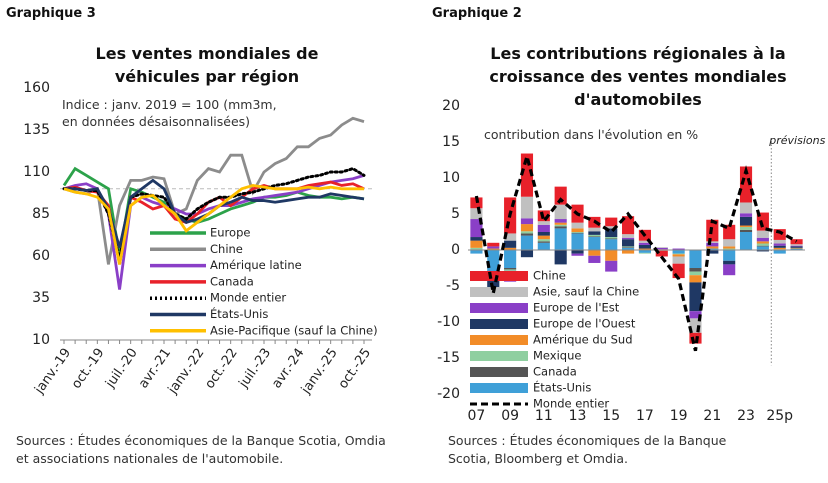  What do you see at coordinates (453, 286) in the screenshot?
I see `y-tick-label: -5` at bounding box center [453, 286].